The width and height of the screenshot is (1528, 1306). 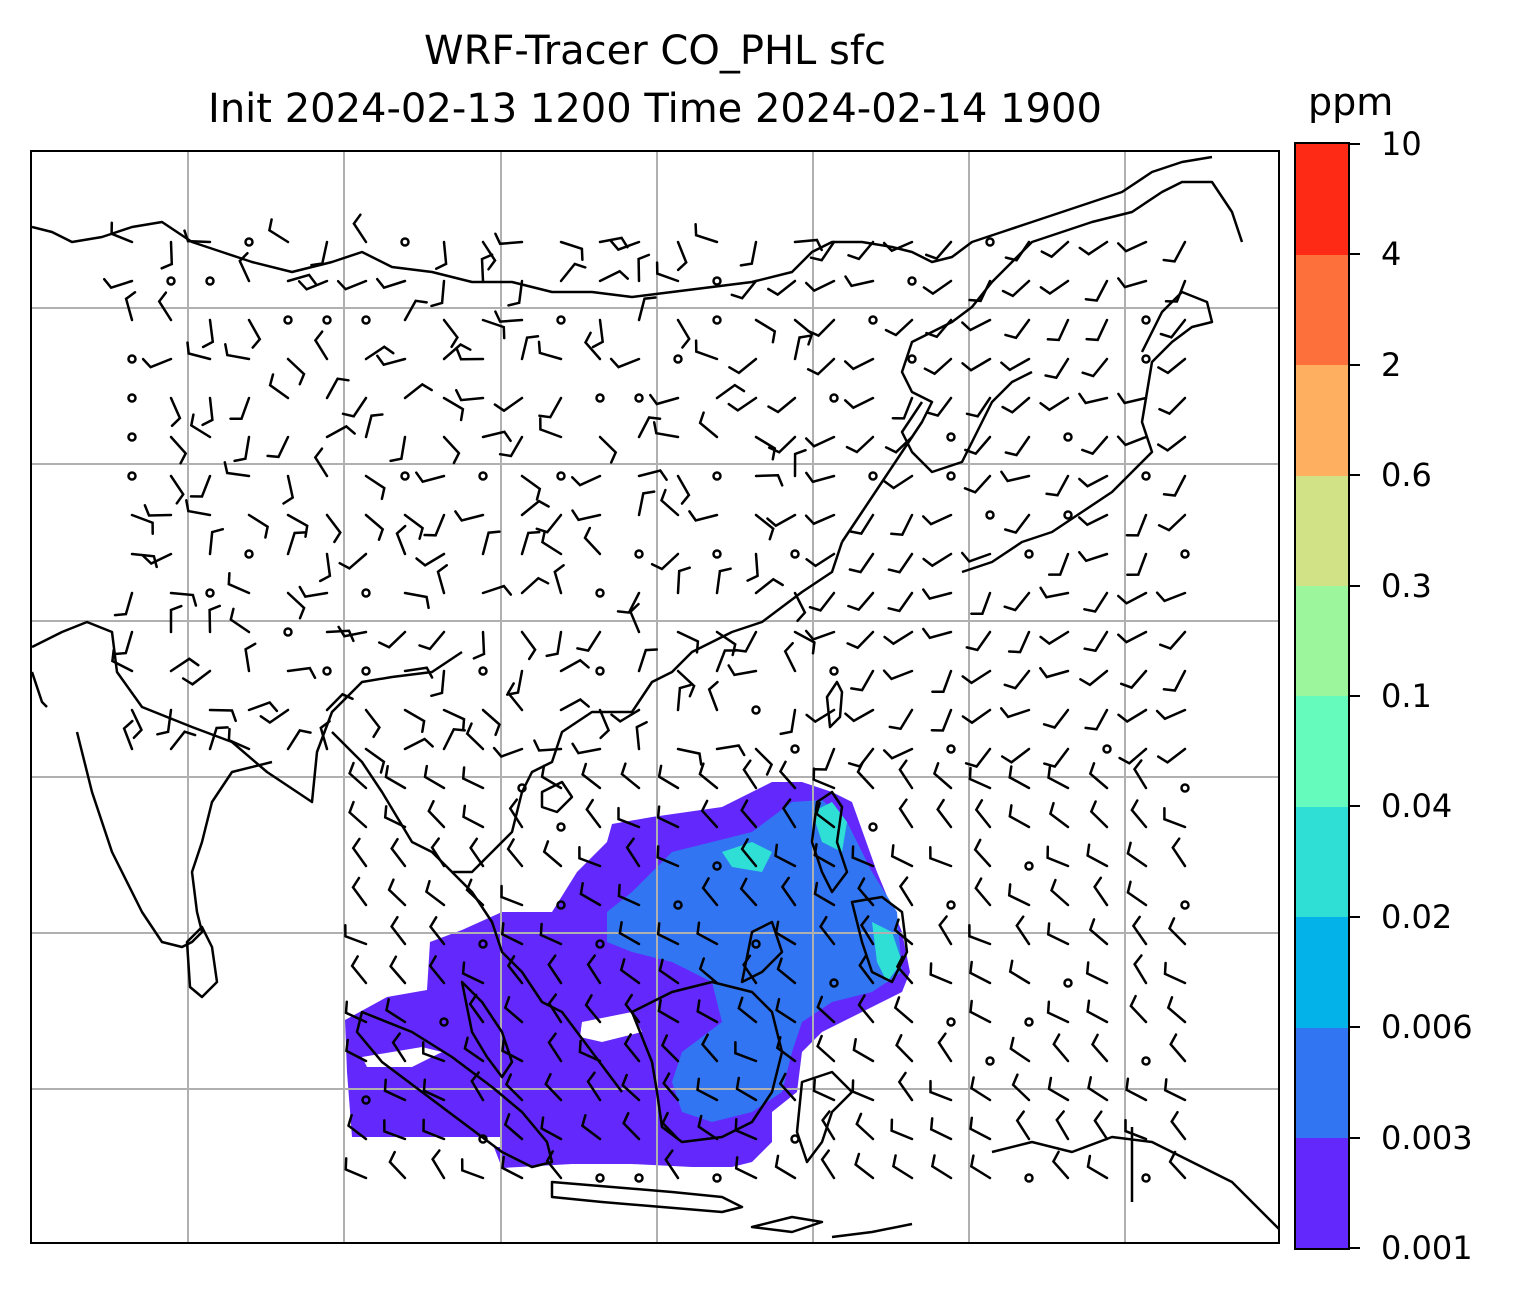 I want to click on map-title: WRF-Tracer CO_PHL sfc, so click(x=655, y=51).